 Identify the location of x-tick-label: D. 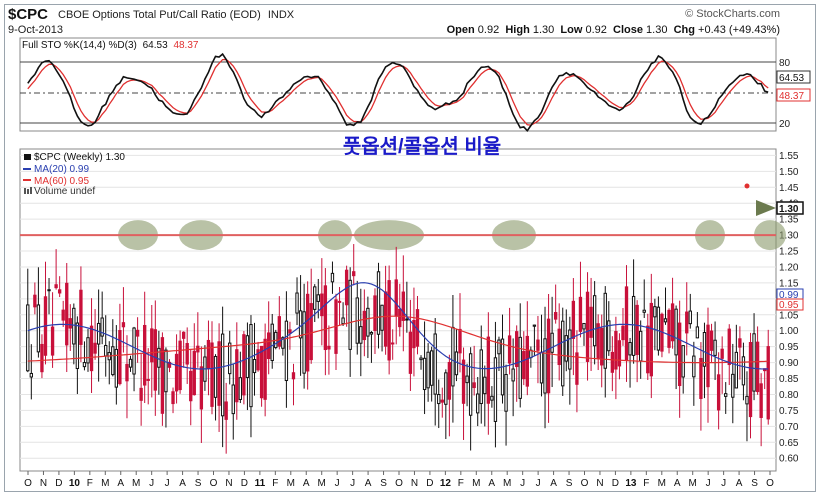
(244, 483).